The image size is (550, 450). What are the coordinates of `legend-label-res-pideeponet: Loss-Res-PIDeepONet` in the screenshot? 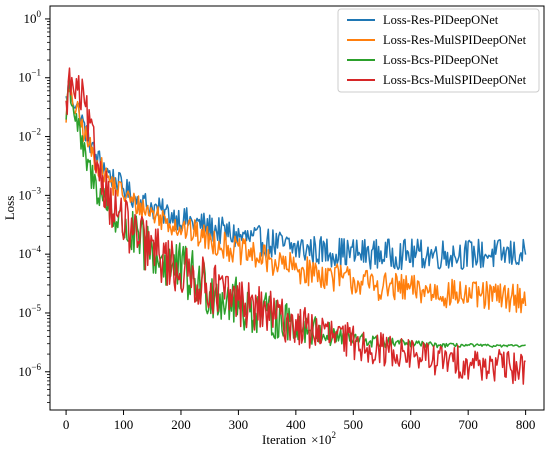 It's located at (441, 20).